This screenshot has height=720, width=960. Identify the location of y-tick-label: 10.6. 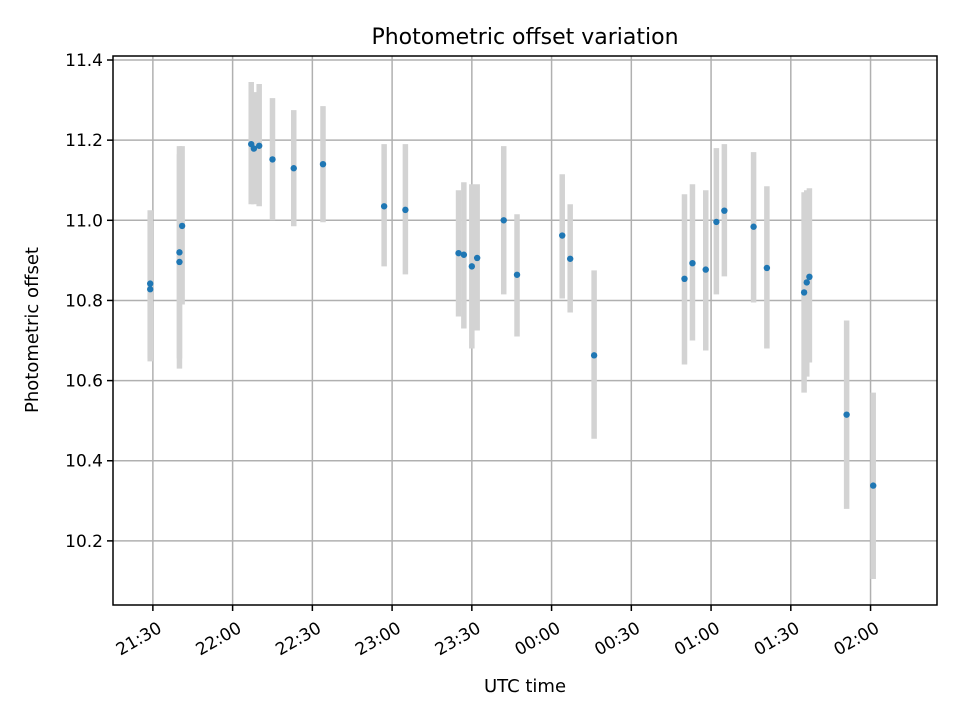
(84, 382).